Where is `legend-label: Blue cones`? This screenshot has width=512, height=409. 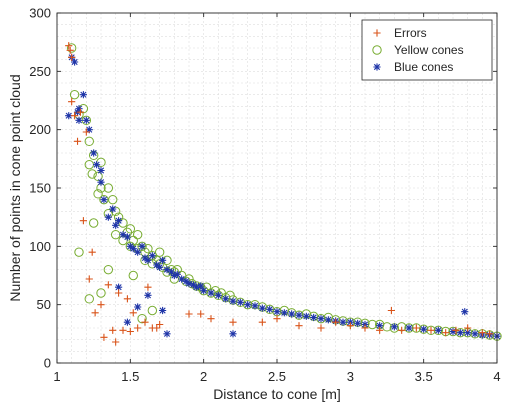
legend-label: Blue cones is located at coordinates (423, 67).